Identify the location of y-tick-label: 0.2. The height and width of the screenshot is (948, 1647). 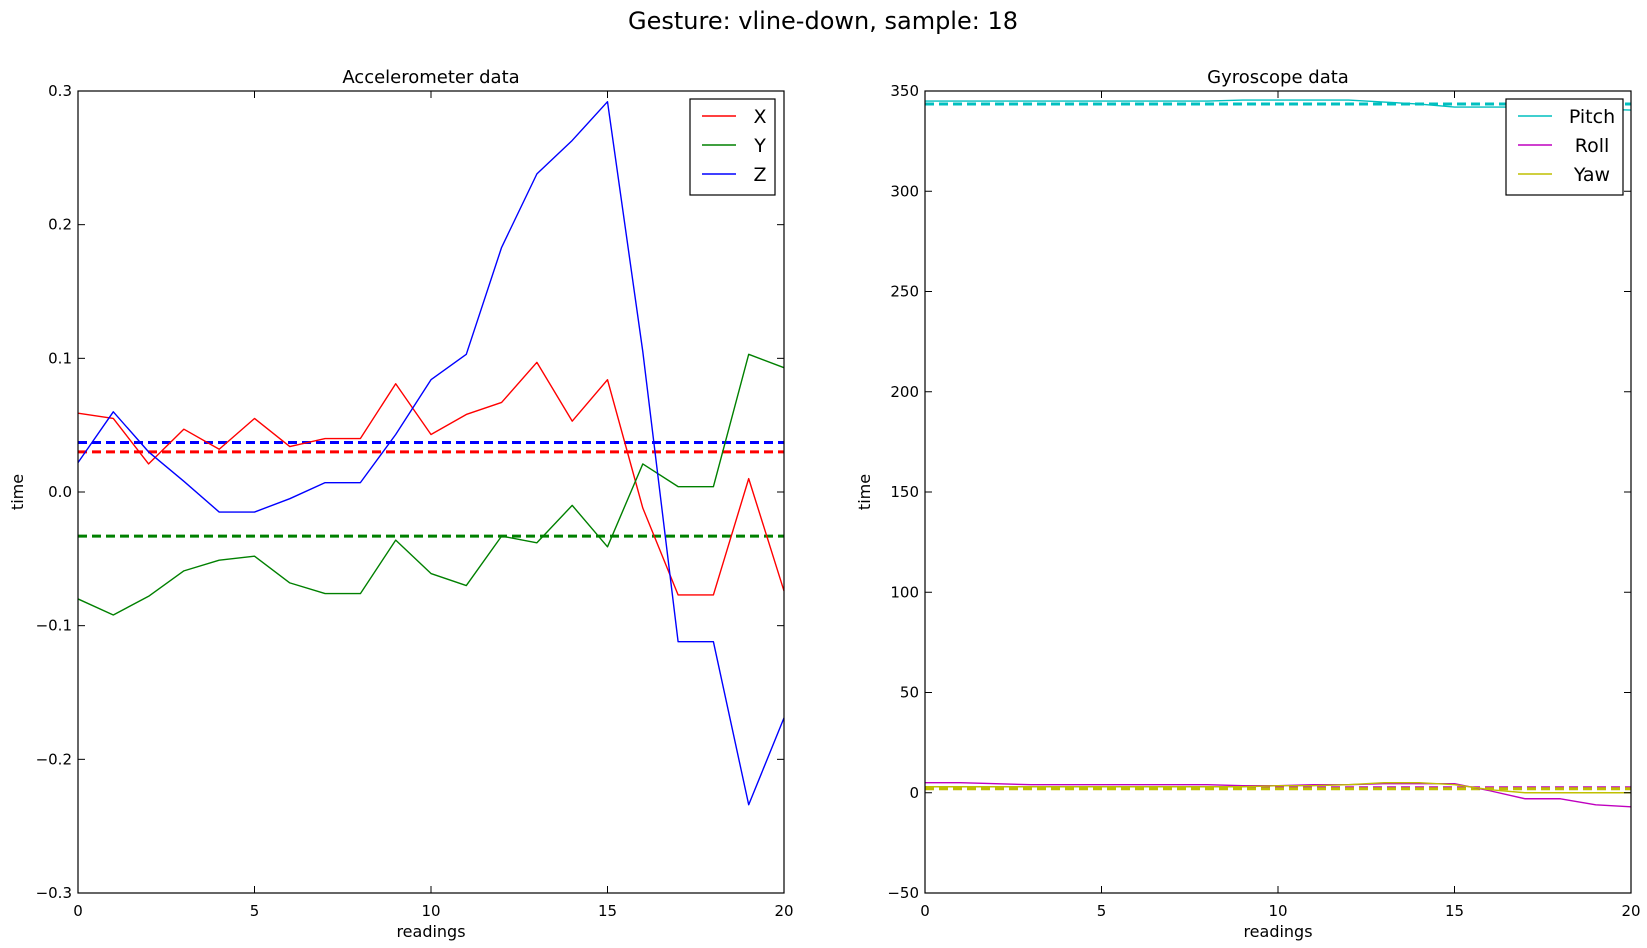
(60, 225).